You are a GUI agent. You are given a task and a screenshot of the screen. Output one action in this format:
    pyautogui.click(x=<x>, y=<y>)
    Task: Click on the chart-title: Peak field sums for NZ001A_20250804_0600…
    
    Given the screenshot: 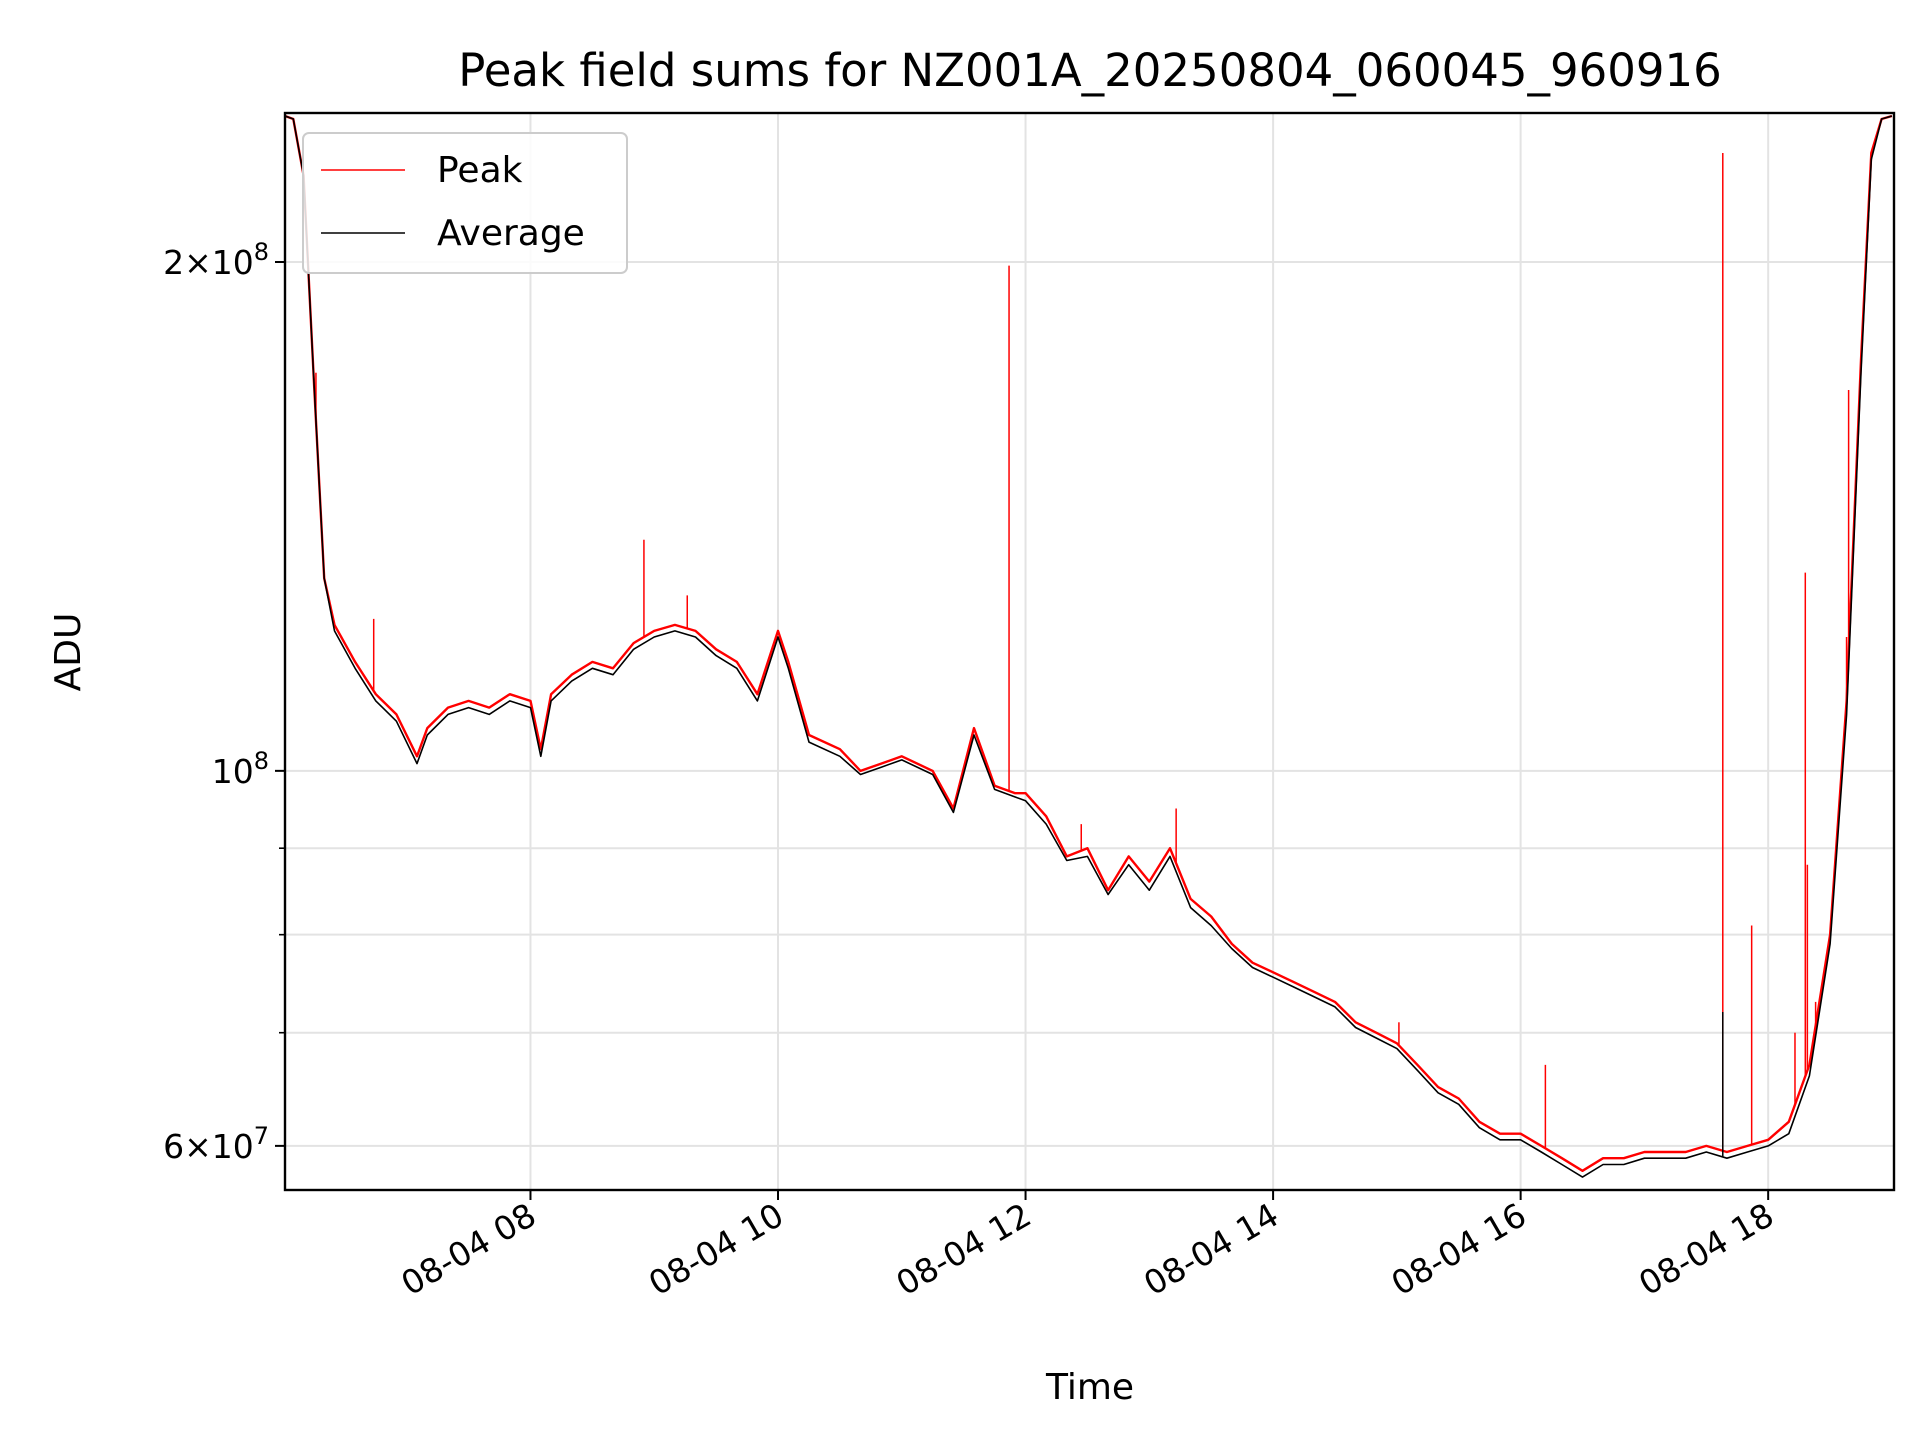 What is the action you would take?
    pyautogui.click(x=1090, y=70)
    